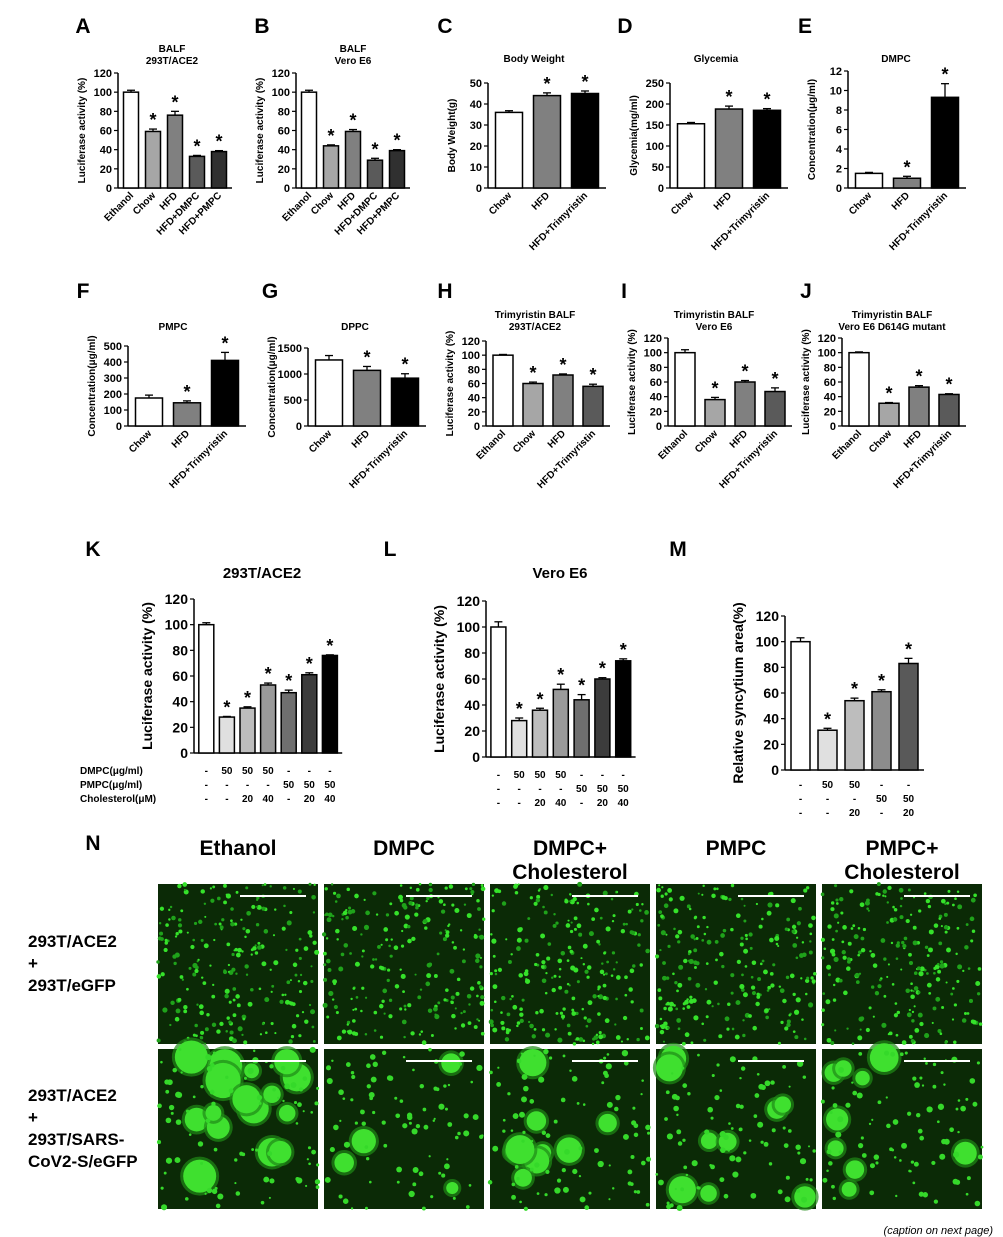 This screenshot has height=1237, width=1003. What do you see at coordinates (83, 1161) in the screenshot?
I see `row-label: CoV2-S/eGFP` at bounding box center [83, 1161].